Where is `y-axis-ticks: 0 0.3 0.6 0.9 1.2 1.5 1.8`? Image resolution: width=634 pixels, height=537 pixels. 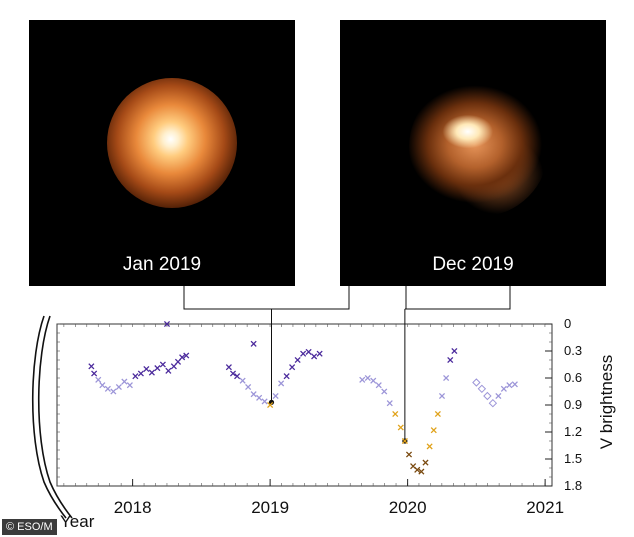 y-axis-ticks: 0 0.3 0.6 0.9 1.2 1.5 1.8 is located at coordinates (563, 404).